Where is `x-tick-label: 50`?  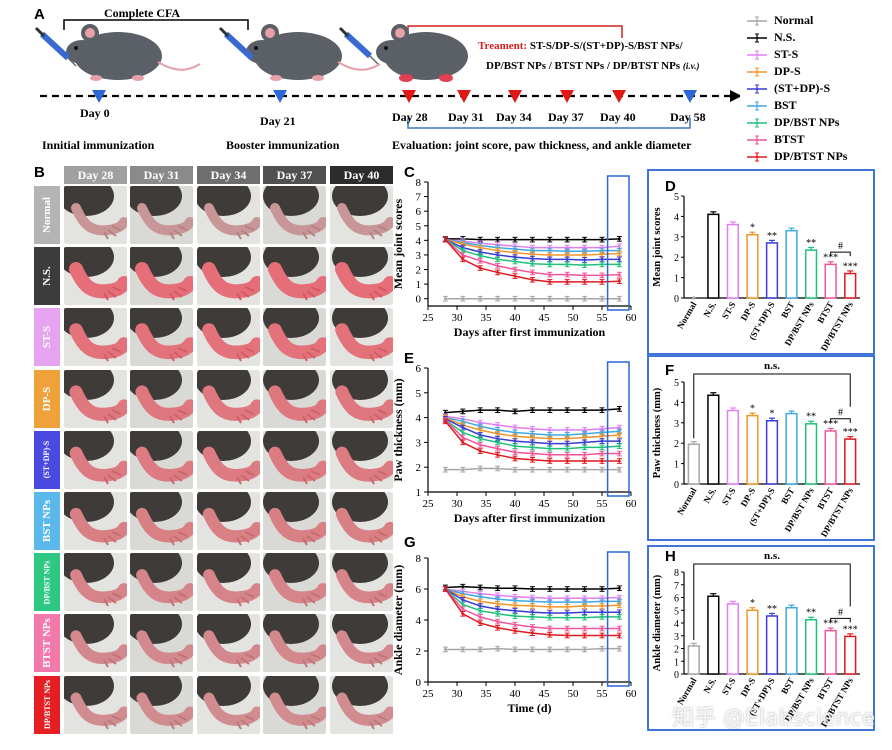
x-tick-label: 50 is located at coordinates (574, 318).